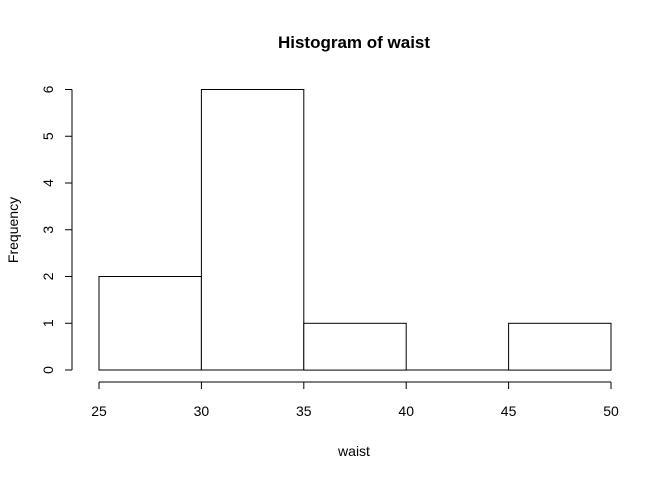  Describe the element at coordinates (48, 370) in the screenshot. I see `y-tick-label: 0` at that location.